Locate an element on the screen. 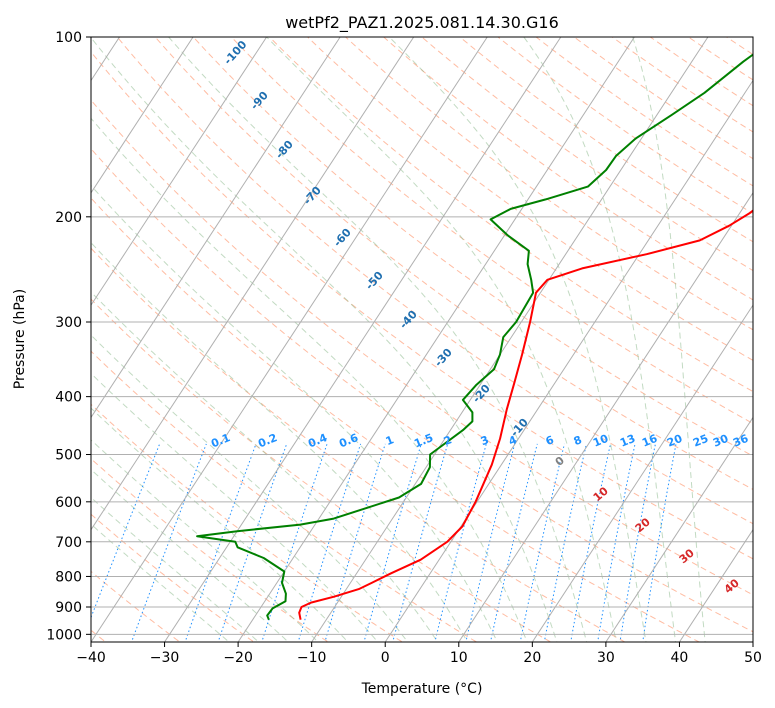  mixing-ratio-label: 30 is located at coordinates (720, 441).